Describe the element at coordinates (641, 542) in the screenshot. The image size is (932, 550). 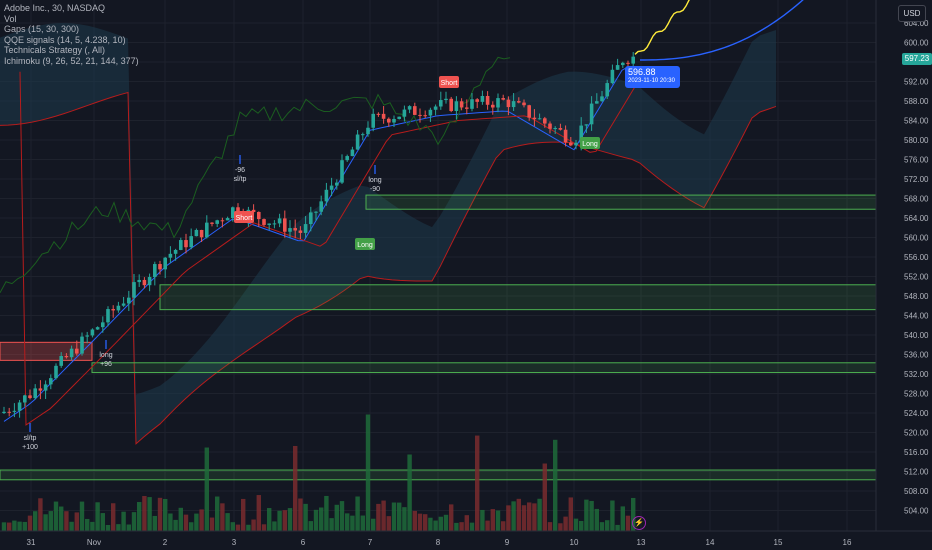
I see `x-tick-label: 13` at that location.